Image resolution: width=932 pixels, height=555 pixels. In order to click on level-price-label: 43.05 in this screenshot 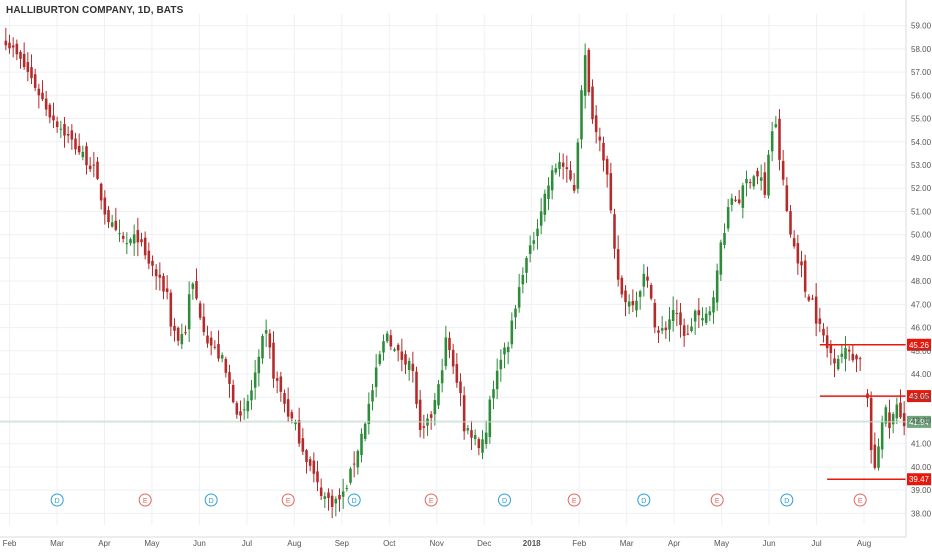, I will do `click(919, 396)`.